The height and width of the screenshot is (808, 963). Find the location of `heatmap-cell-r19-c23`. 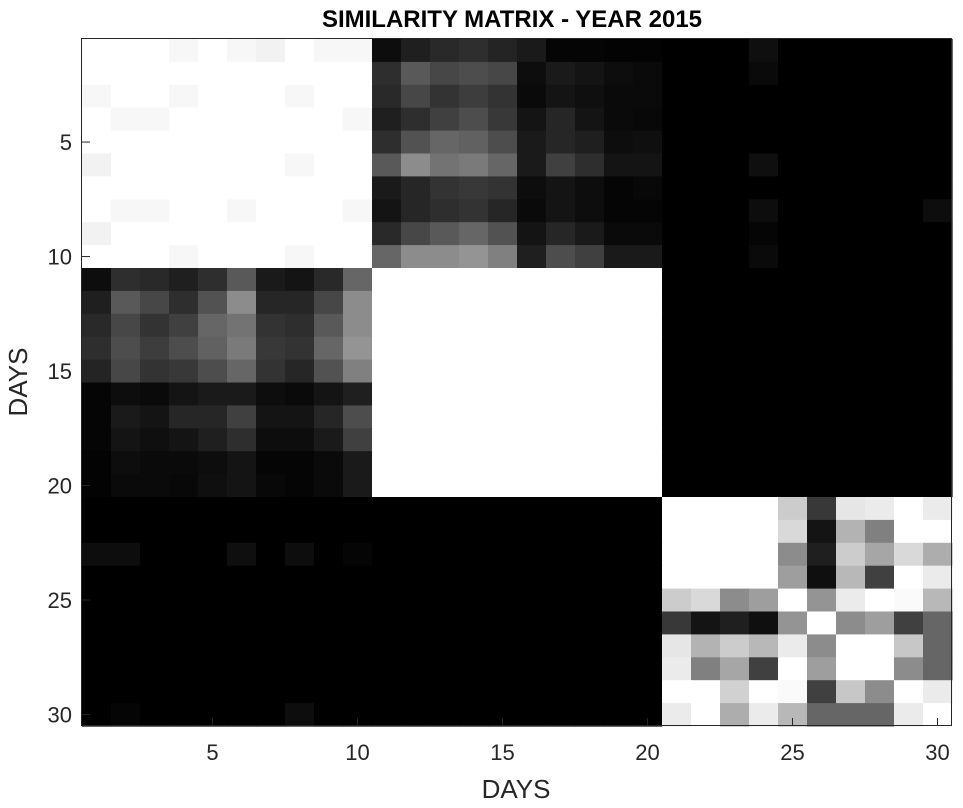

heatmap-cell-r19-c23 is located at coordinates (735, 463).